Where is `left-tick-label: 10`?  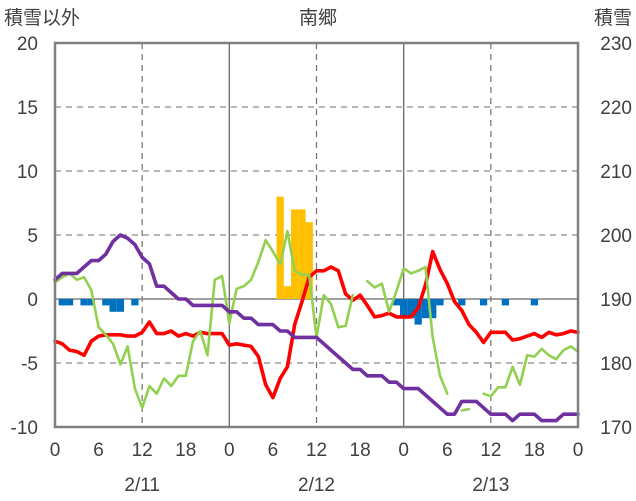
left-tick-label: 10 is located at coordinates (27, 172).